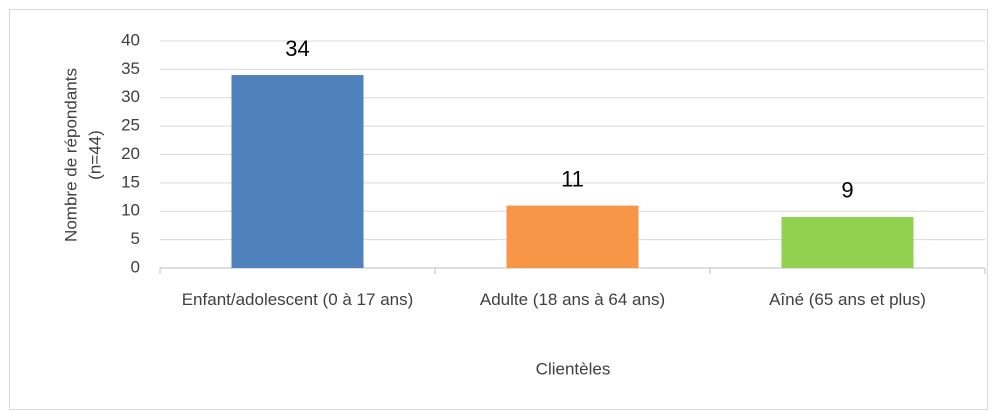  Describe the element at coordinates (297, 48) in the screenshot. I see `data-label: 34` at that location.